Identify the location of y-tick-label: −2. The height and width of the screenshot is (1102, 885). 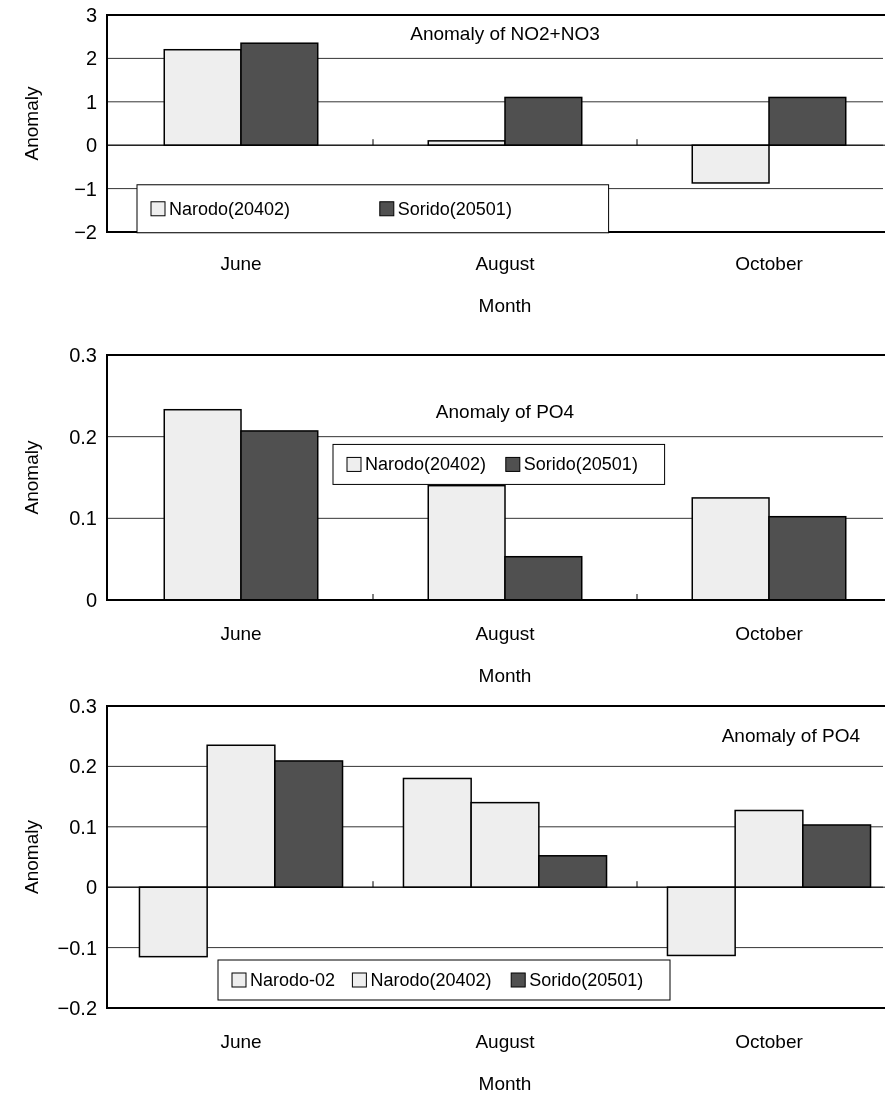
(85, 232).